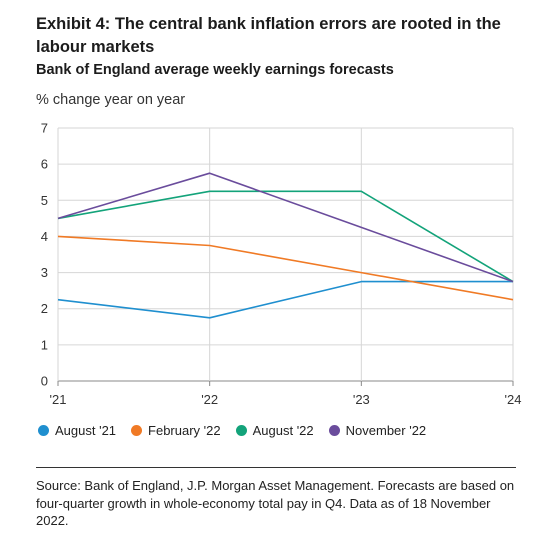 Image resolution: width=553 pixels, height=544 pixels. What do you see at coordinates (44, 236) in the screenshot?
I see `y-tick-label-4: 4` at bounding box center [44, 236].